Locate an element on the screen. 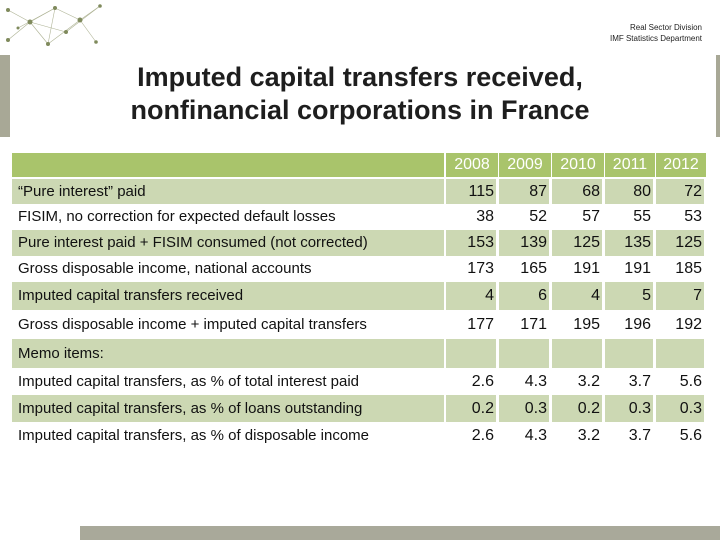  cell-value: 68 is located at coordinates (591, 191).